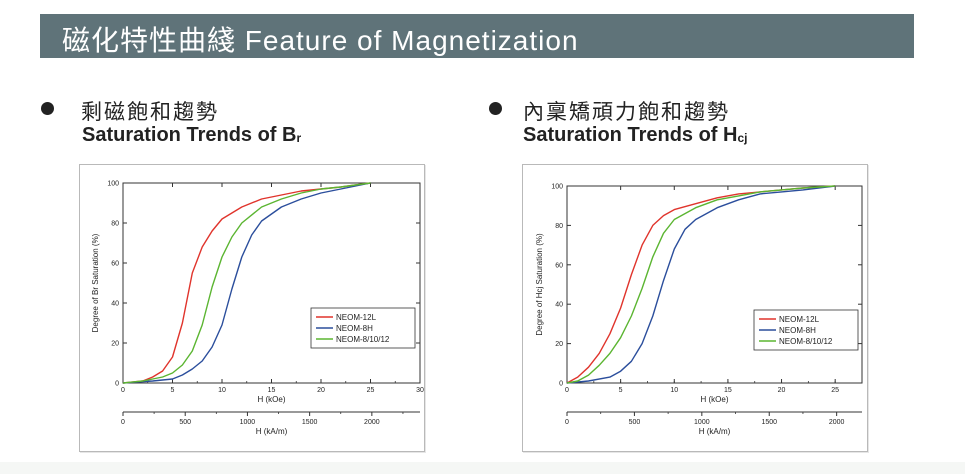  Describe the element at coordinates (95, 282) in the screenshot. I see `y-axis-label: Degree of Br Saturation (%)` at that location.